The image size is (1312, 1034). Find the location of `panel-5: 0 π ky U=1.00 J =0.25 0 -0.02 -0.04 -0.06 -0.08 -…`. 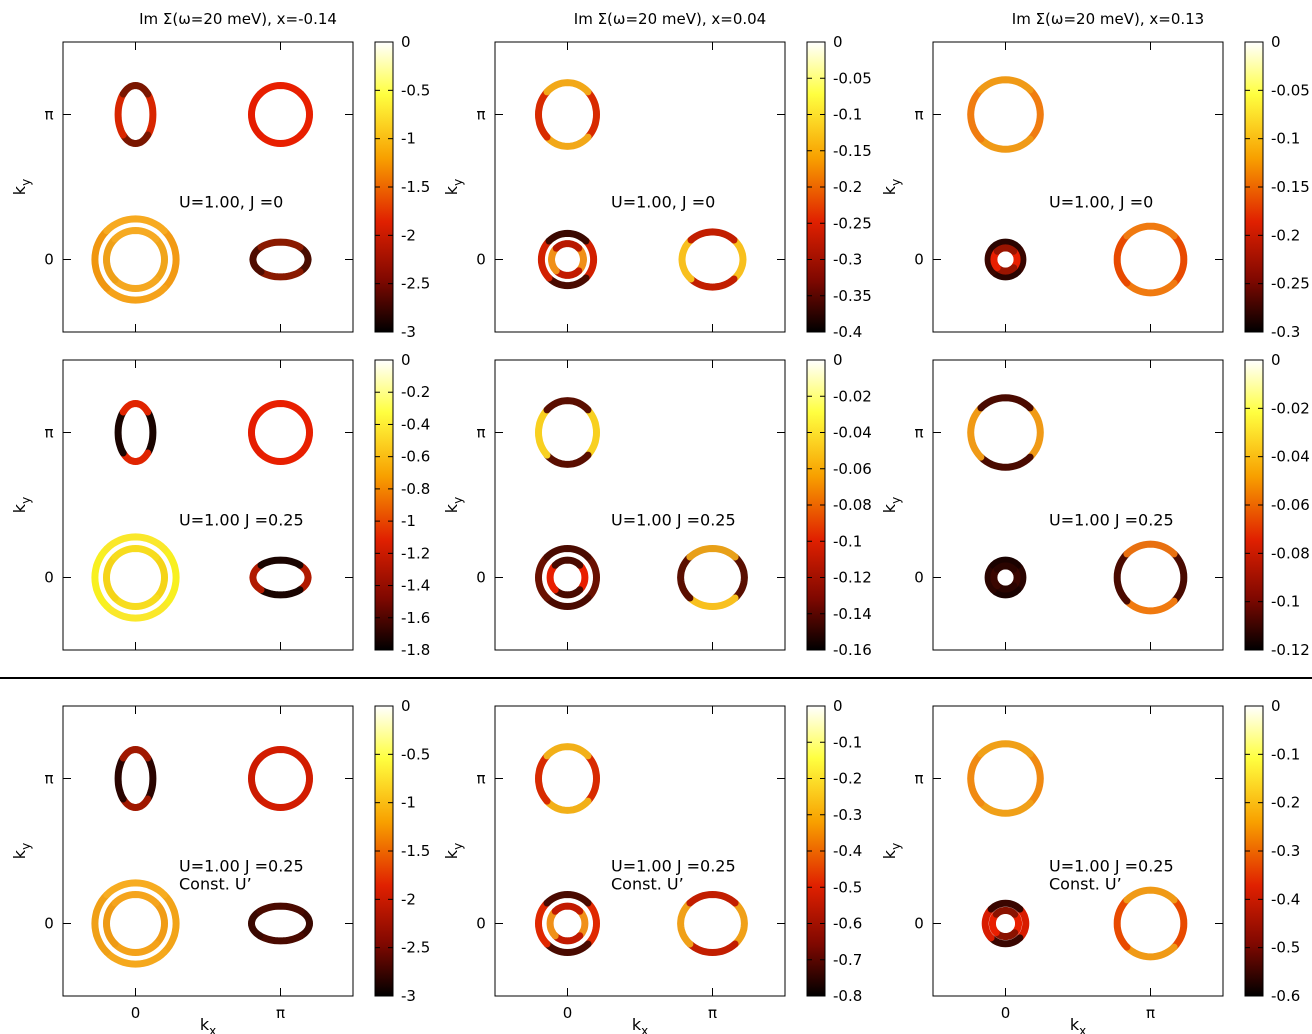

panel-5: 0 π ky U=1.00 J =0.25 0 -0.02 -0.04 -0.06 -0.08 -… is located at coordinates (657, 505).